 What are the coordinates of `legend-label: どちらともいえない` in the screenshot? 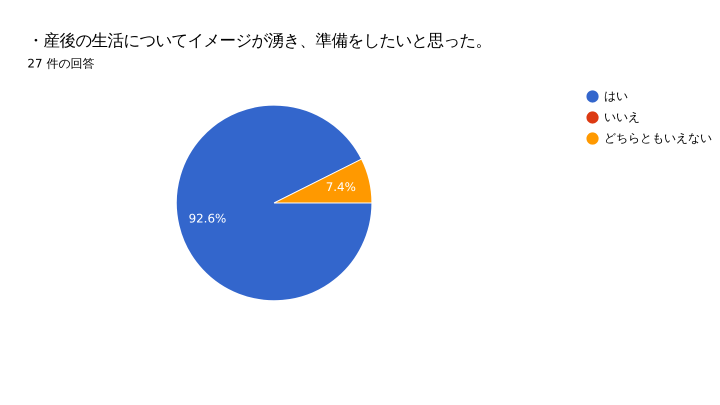 It's located at (658, 138).